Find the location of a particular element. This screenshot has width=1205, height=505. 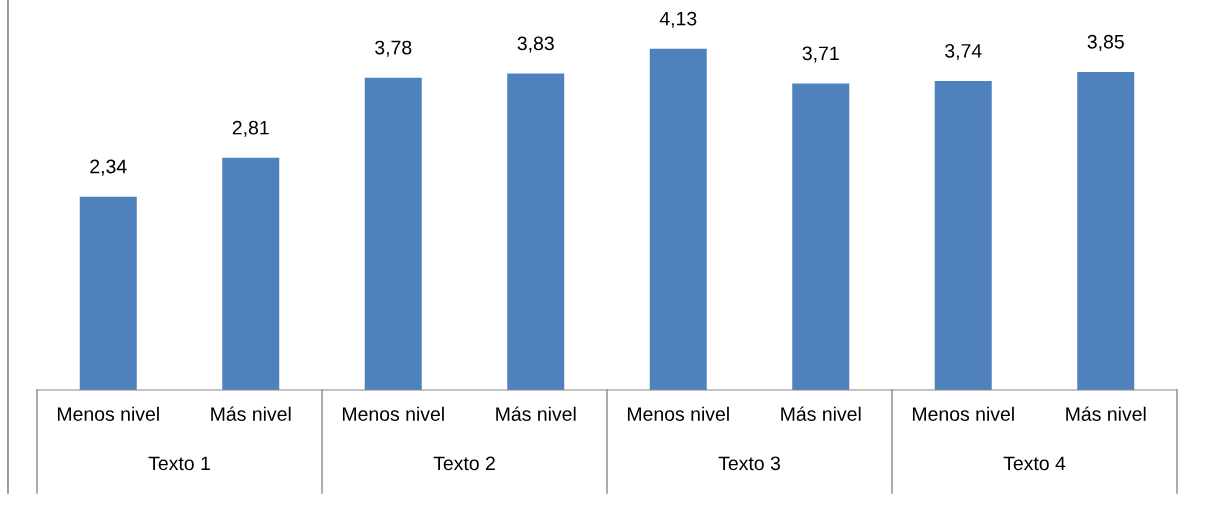

data-label: 3,83 is located at coordinates (535, 44).